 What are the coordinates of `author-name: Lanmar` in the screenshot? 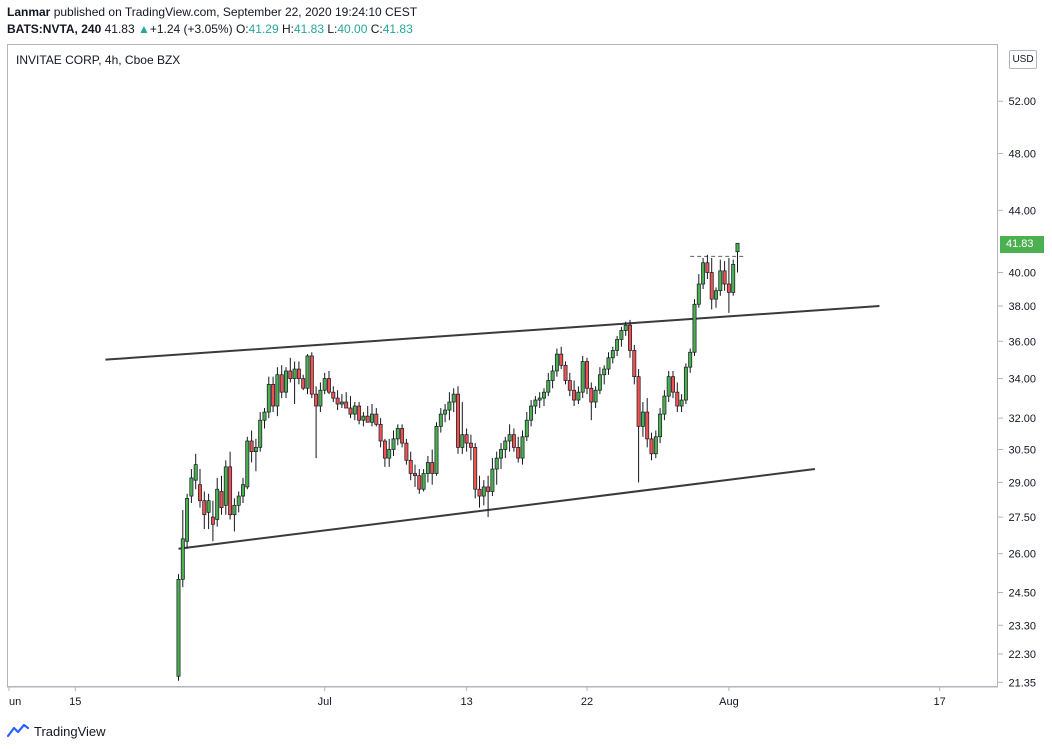 It's located at (29, 12).